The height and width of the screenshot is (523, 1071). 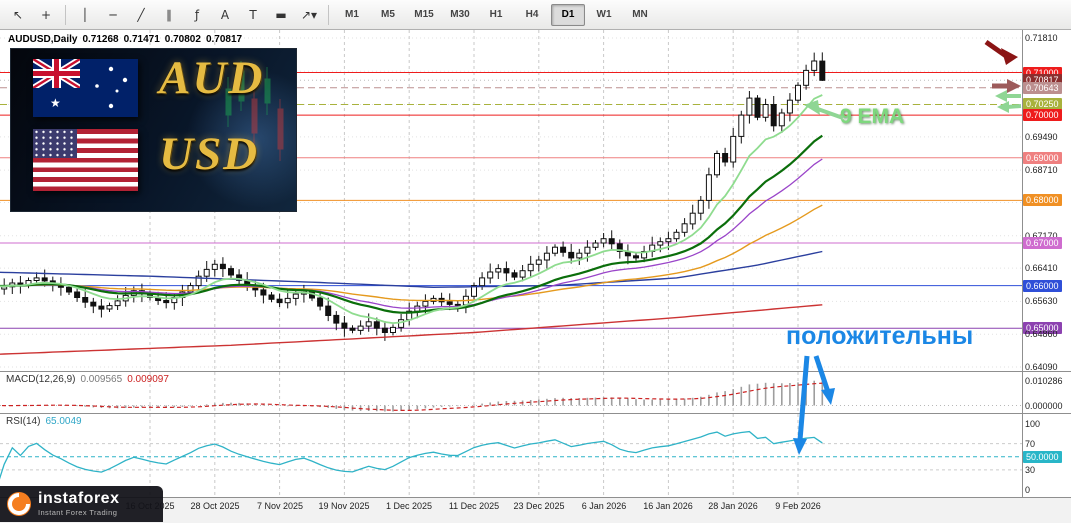 I want to click on horizontal-line-tool-icon: ─, so click(x=113, y=14).